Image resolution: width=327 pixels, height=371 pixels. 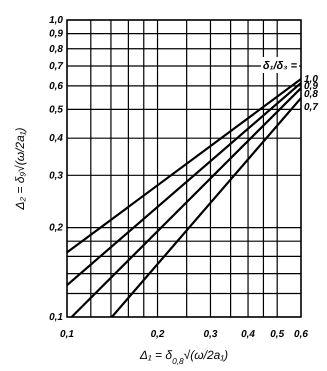 What do you see at coordinates (56, 20) in the screenshot?
I see `y-tick-label: 1,0` at bounding box center [56, 20].